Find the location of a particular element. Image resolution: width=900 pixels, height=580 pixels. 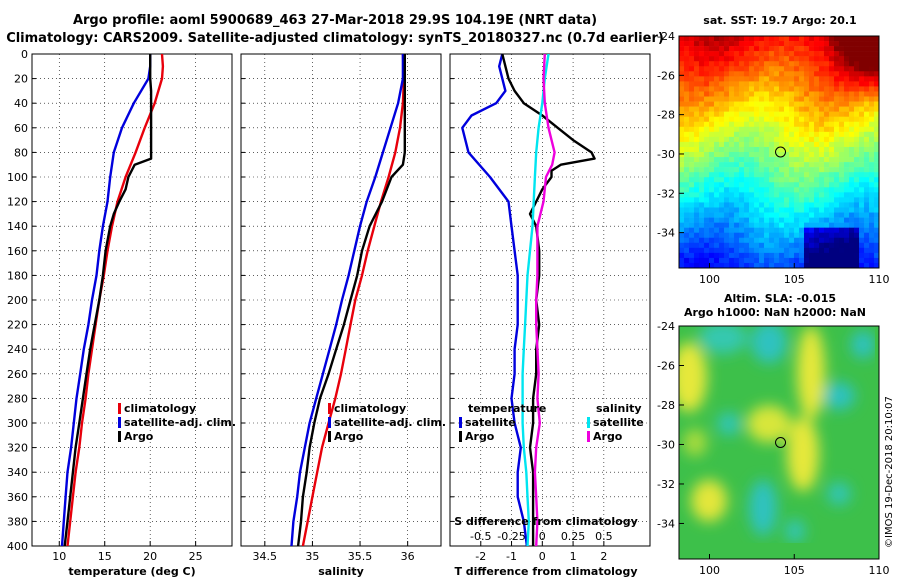

s-diff-tick-label: 0.25 is located at coordinates (573, 536).